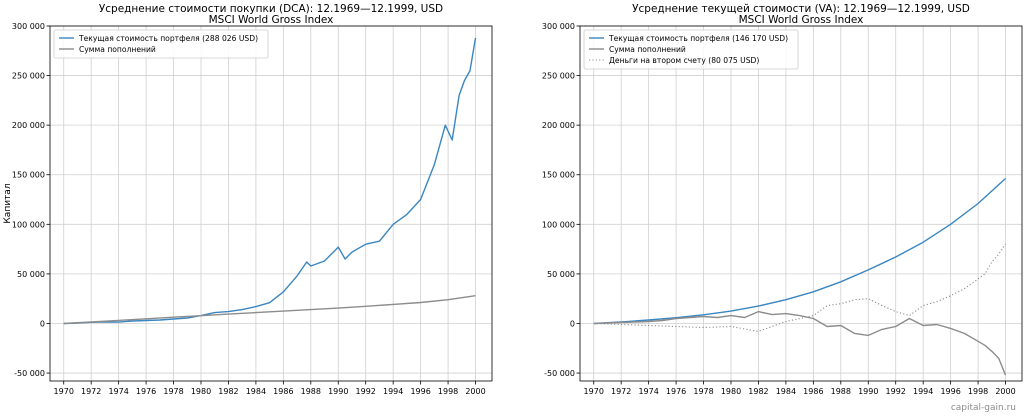 This screenshot has height=417, width=1024. Describe the element at coordinates (168, 38) in the screenshot. I see `legend-label: Текущая стоимость портфеля (288 026 USD)` at that location.